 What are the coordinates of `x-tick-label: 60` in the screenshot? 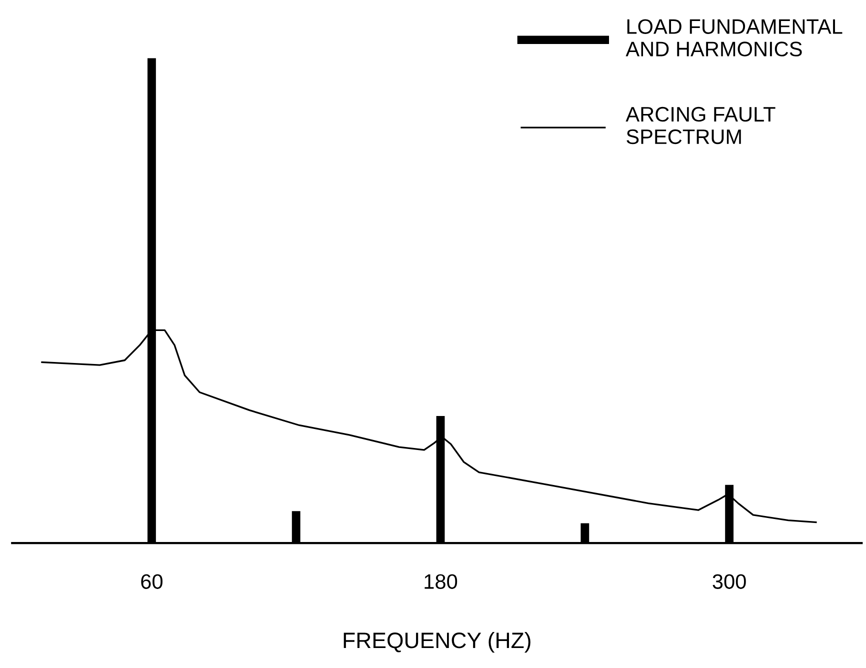 It's located at (151, 581).